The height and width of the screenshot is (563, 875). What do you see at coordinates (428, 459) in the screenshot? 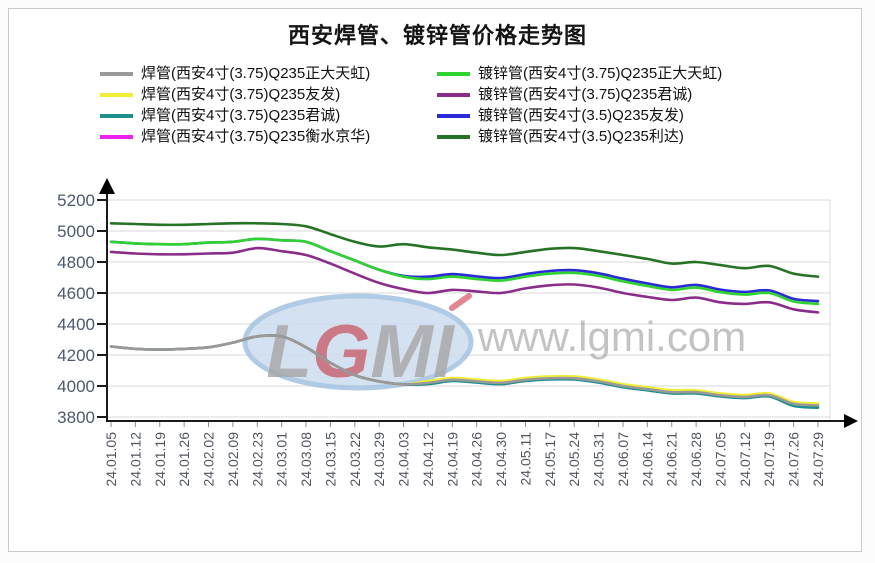
I see `x-tick-label: 24.04.12` at bounding box center [428, 459].